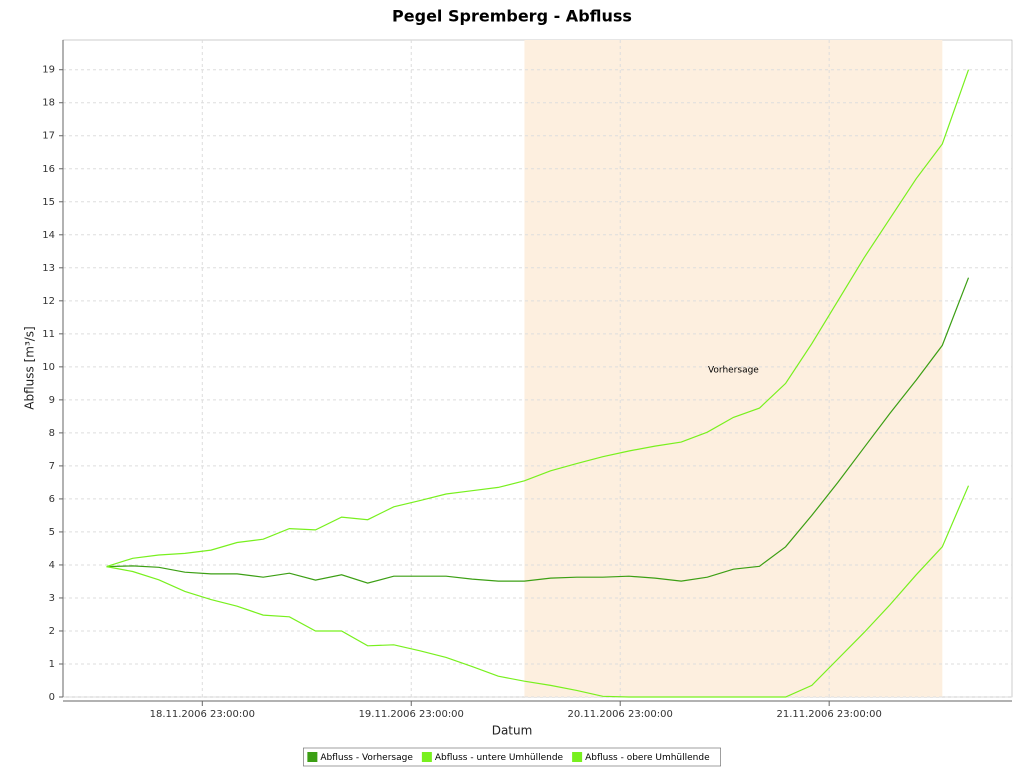  I want to click on y-axis-label: Abfluss [m³/s], so click(30, 367).